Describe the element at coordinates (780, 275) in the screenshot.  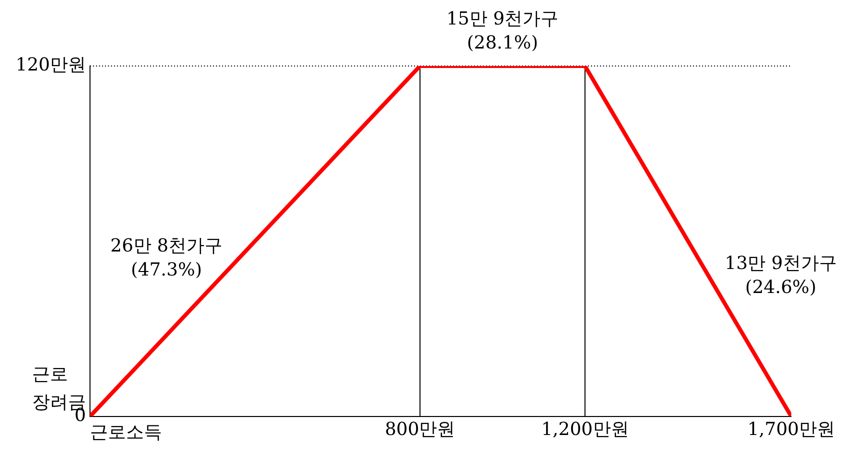
I see `annotation: 13만 9천가구 (24.6%)` at that location.